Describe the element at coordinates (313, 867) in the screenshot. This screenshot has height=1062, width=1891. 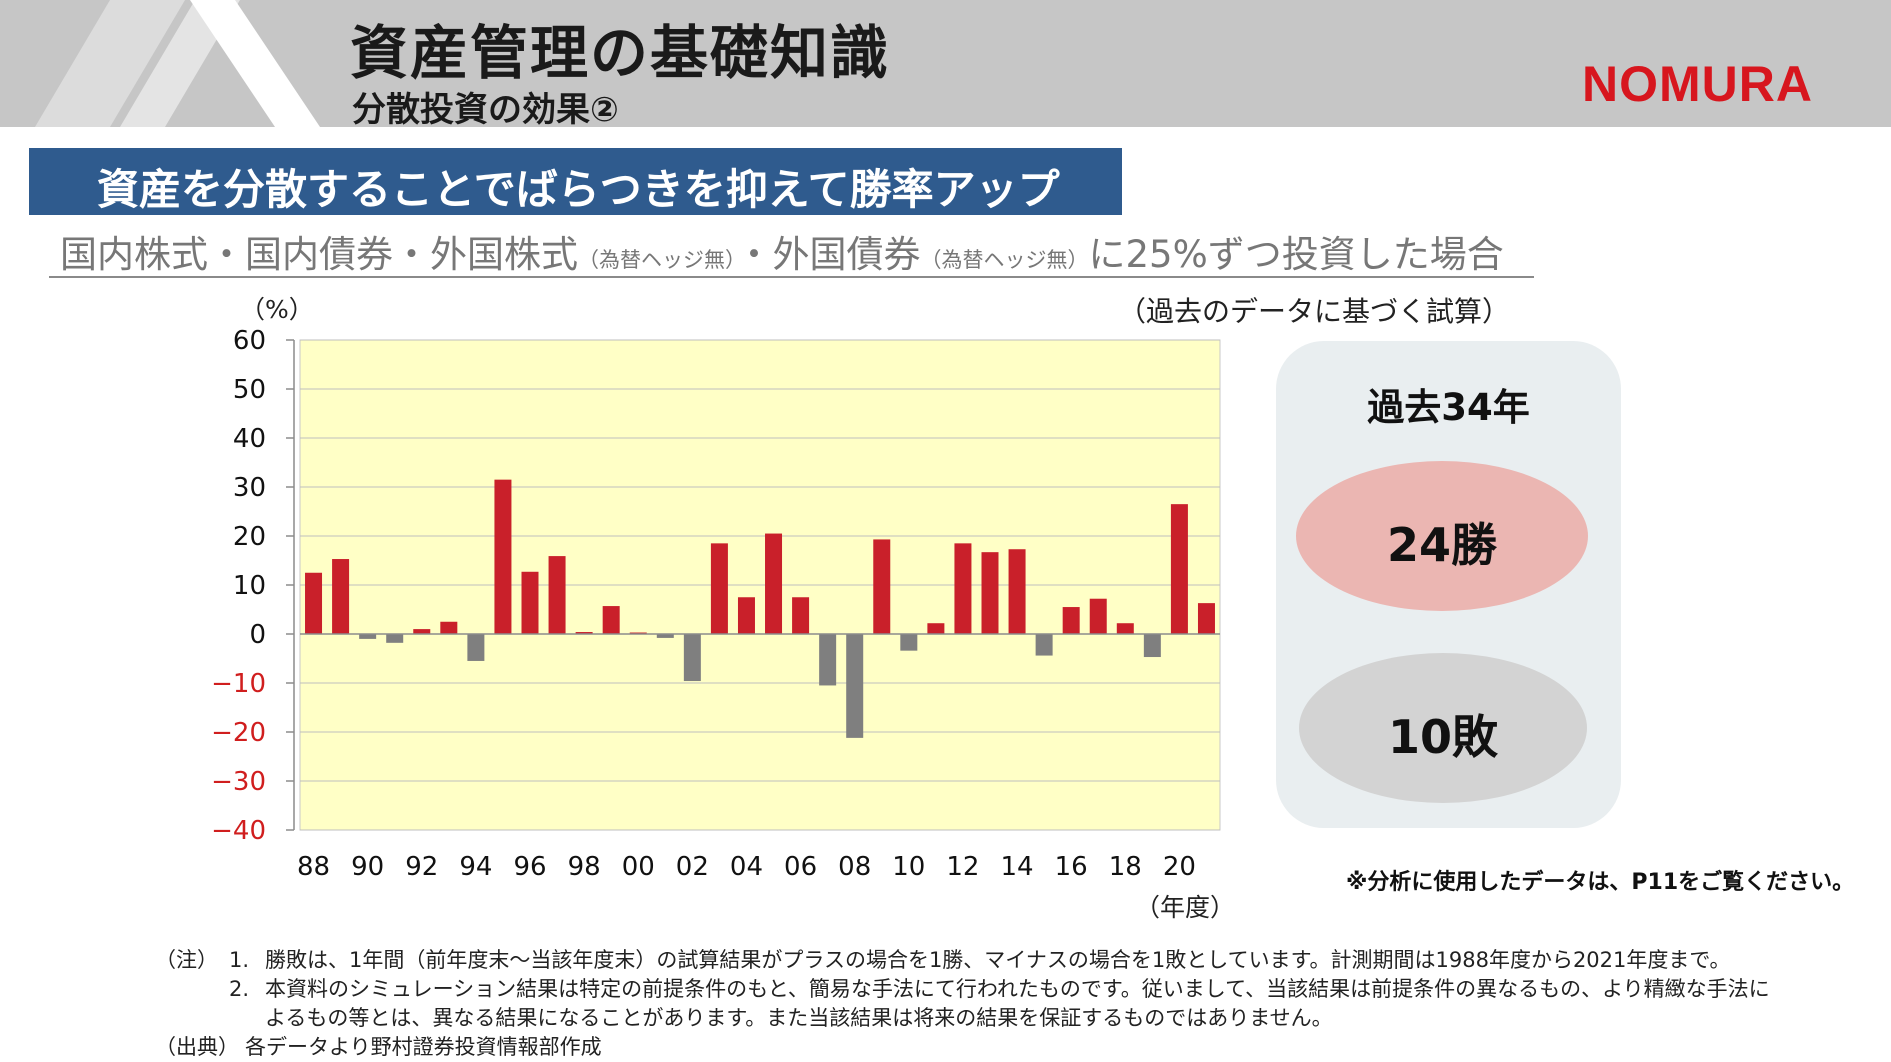
I see `x-tick-label: 88` at that location.